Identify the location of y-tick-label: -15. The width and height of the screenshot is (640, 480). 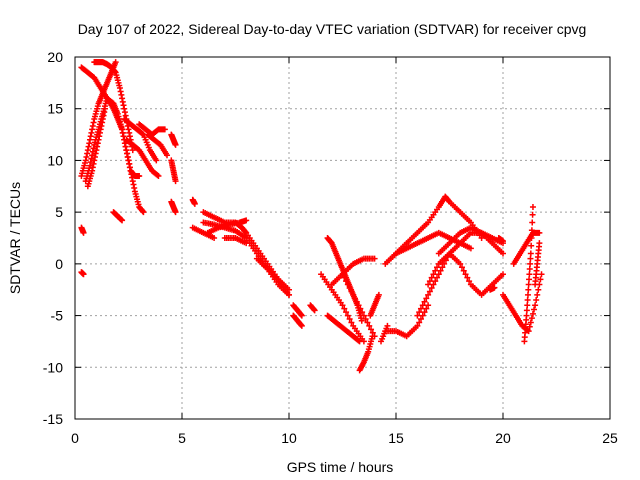
(53, 419).